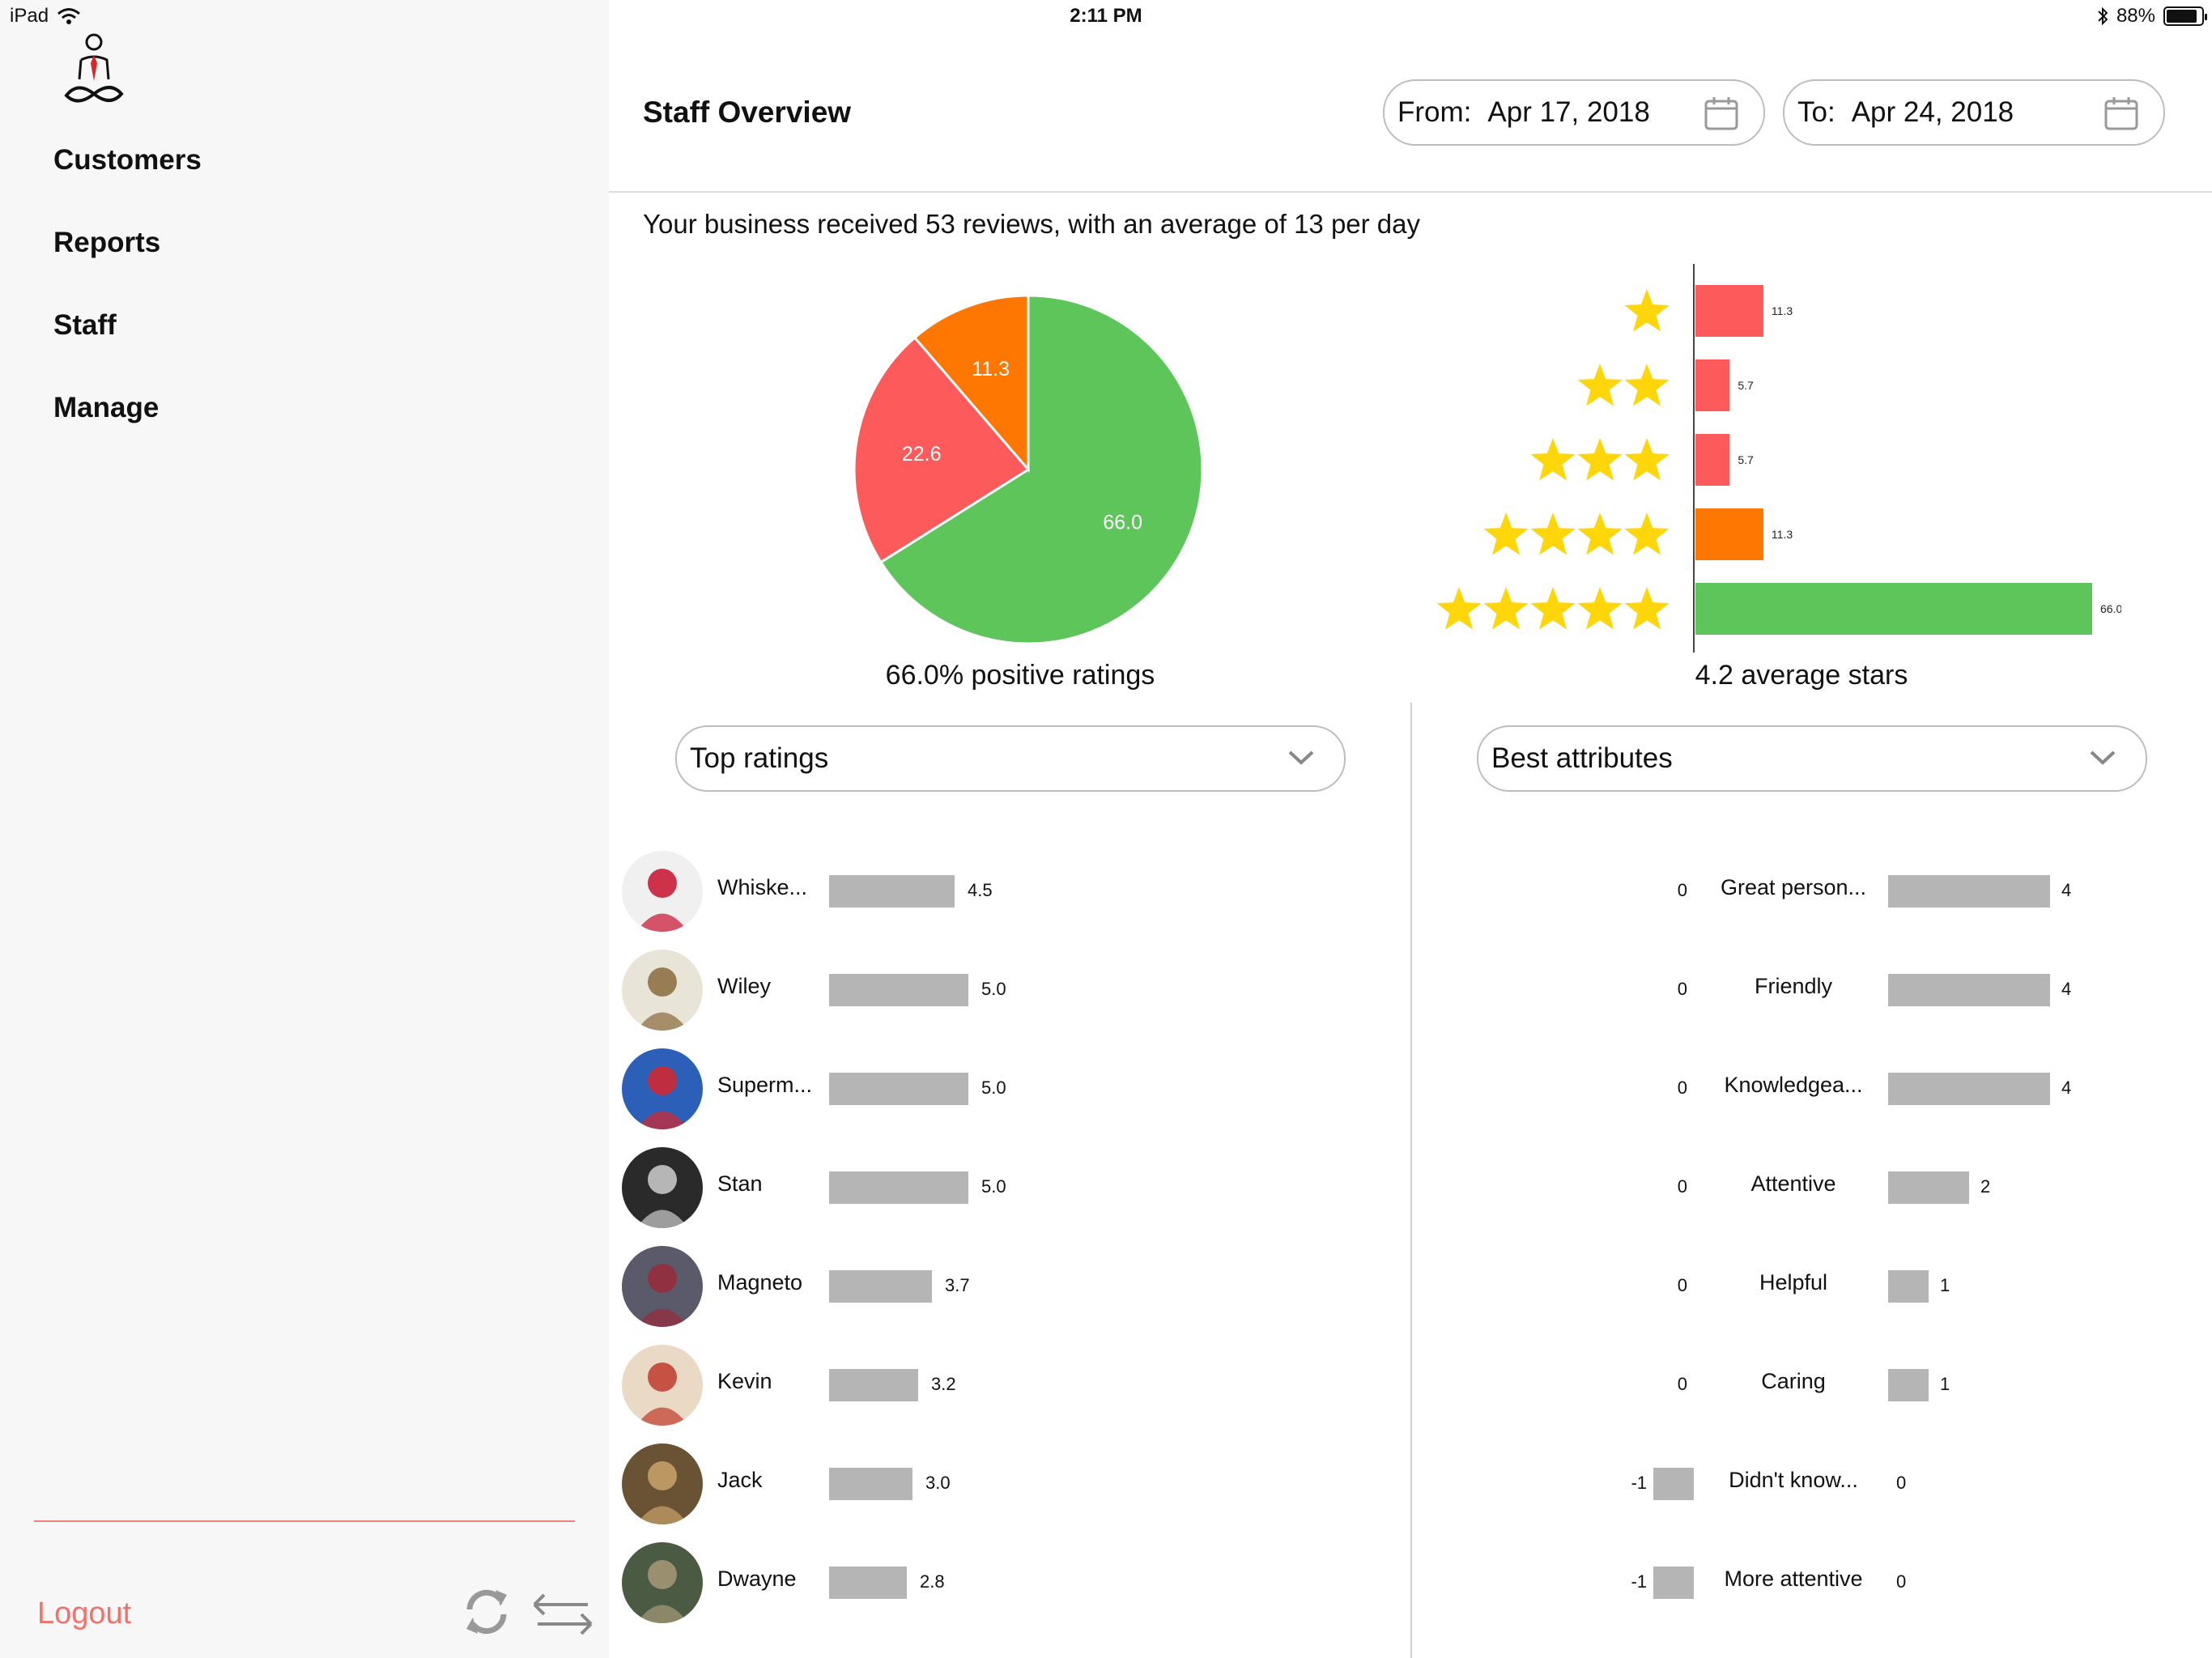 The height and width of the screenshot is (1658, 2212). I want to click on staff-rating-value: 2.8, so click(933, 1581).